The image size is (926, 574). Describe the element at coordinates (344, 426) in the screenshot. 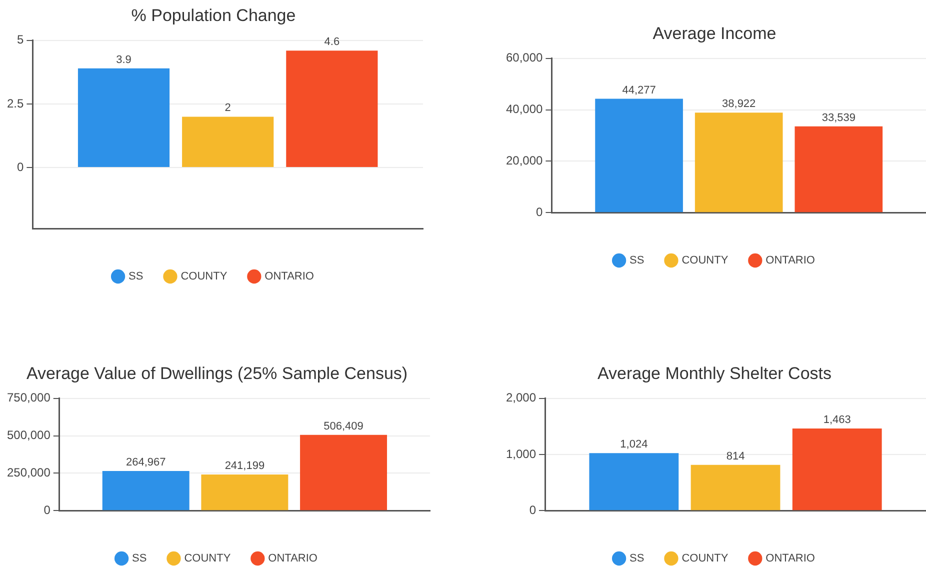

I see `data-label: 506,409` at that location.